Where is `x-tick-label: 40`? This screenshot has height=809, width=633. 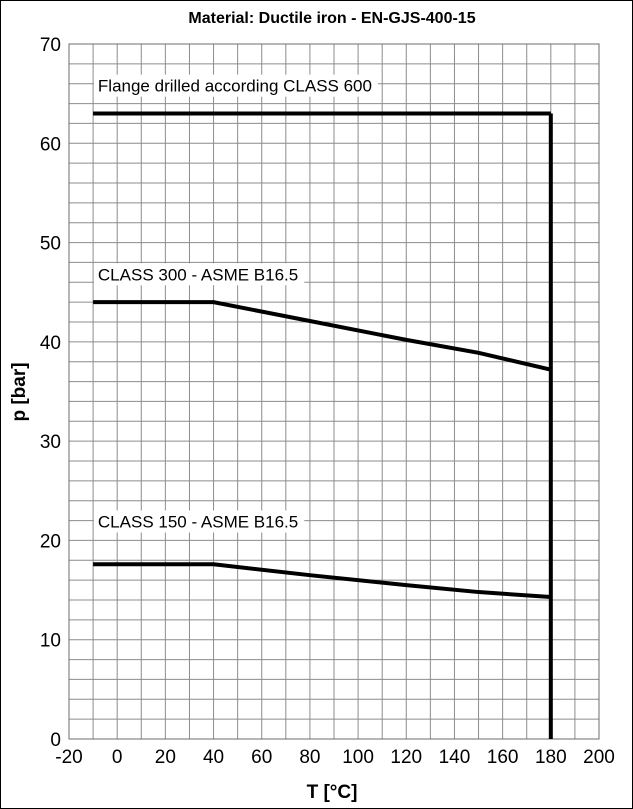 x-tick-label: 40 is located at coordinates (213, 757).